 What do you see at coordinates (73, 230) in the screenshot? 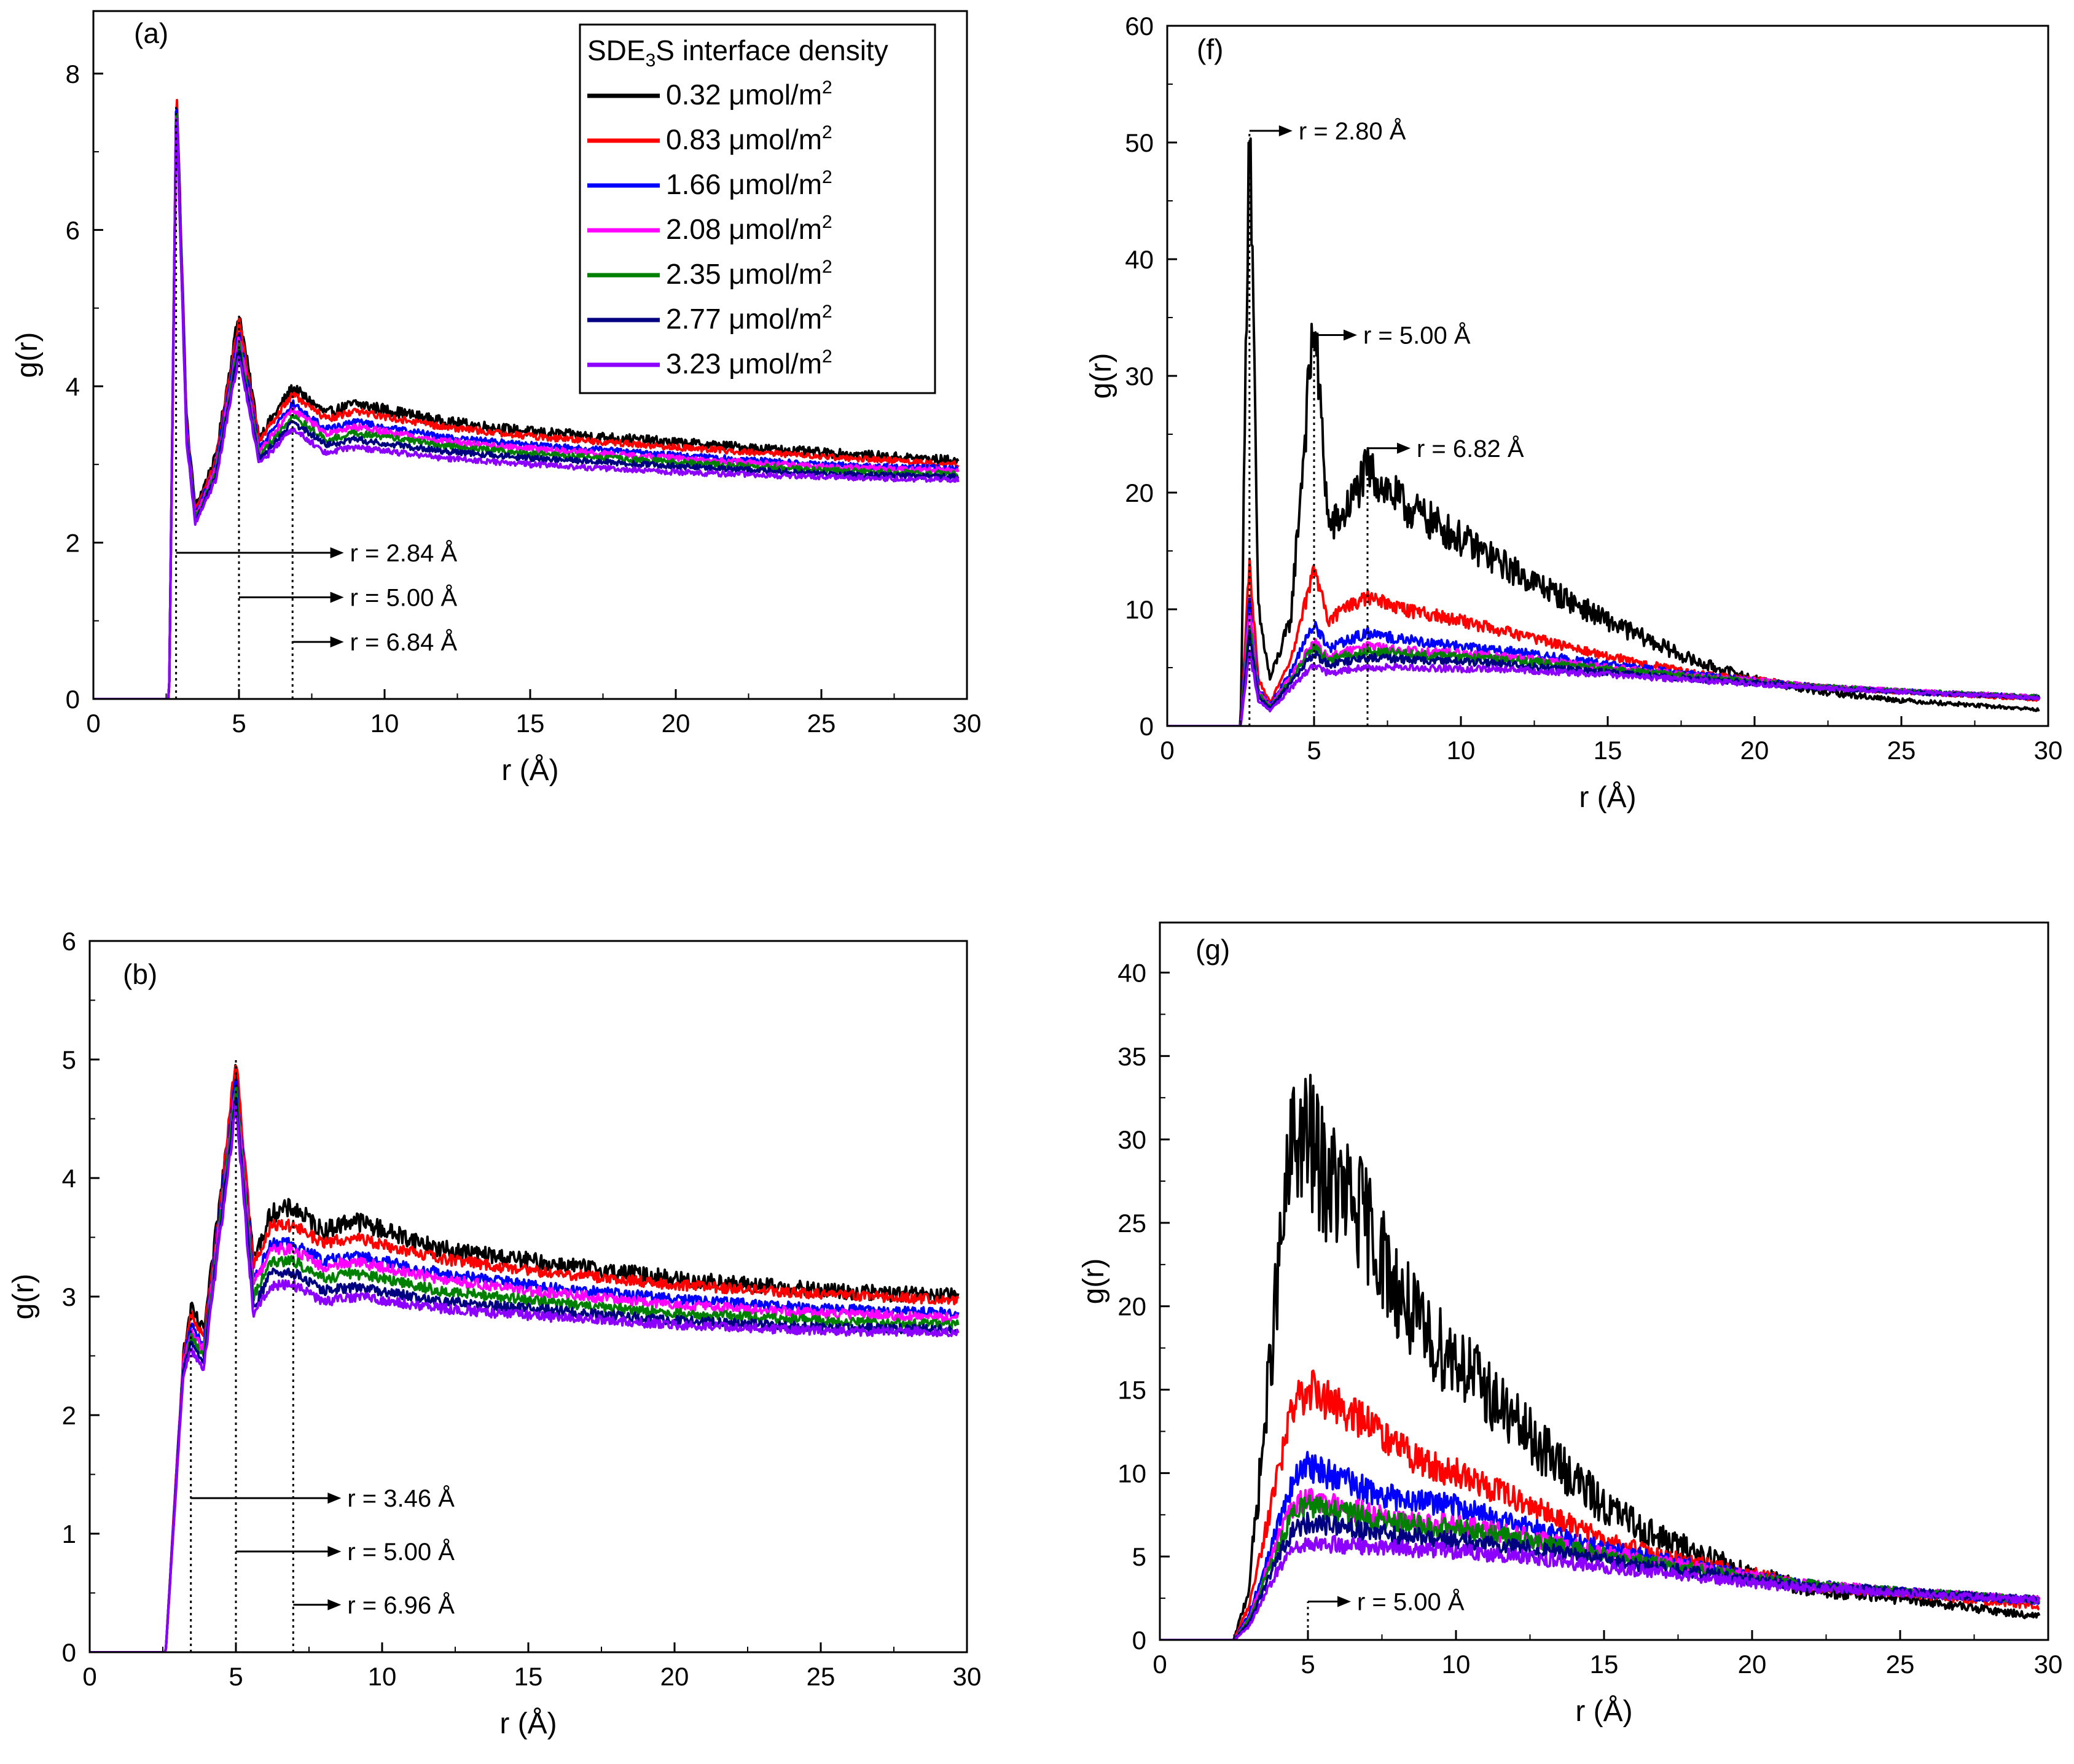
I see `y-tick-label: 6` at bounding box center [73, 230].